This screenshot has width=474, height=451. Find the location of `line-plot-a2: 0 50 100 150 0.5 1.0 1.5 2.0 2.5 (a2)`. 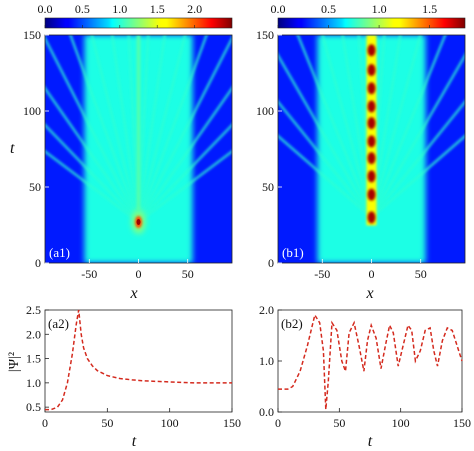

line-plot-a2: 0 50 100 150 0.5 1.0 1.5 2.0 2.5 (a2) is located at coordinates (133, 366).